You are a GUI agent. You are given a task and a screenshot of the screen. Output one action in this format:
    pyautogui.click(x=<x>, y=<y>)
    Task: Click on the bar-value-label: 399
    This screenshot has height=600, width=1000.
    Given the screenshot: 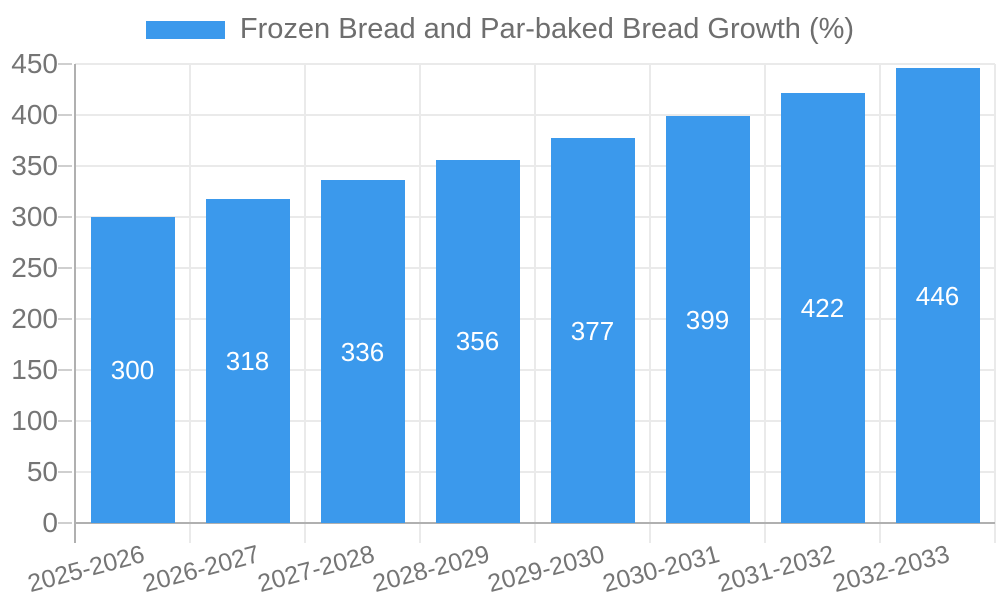 What is the action you would take?
    pyautogui.click(x=707, y=319)
    